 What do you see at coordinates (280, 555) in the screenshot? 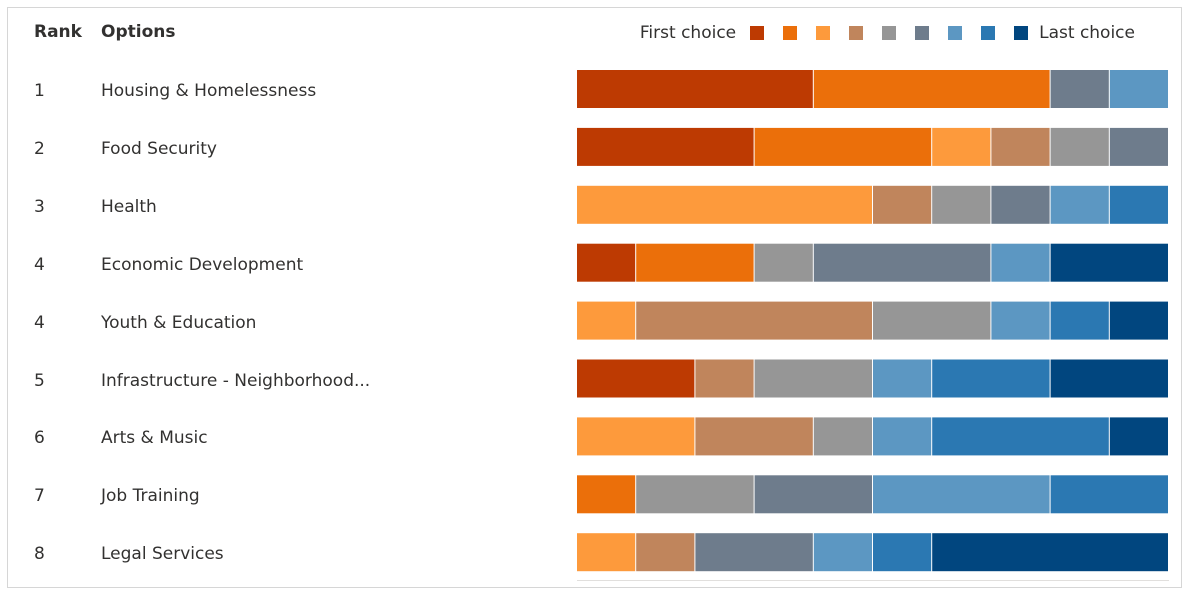
I see `option-row: 8 Legal Services` at bounding box center [280, 555].